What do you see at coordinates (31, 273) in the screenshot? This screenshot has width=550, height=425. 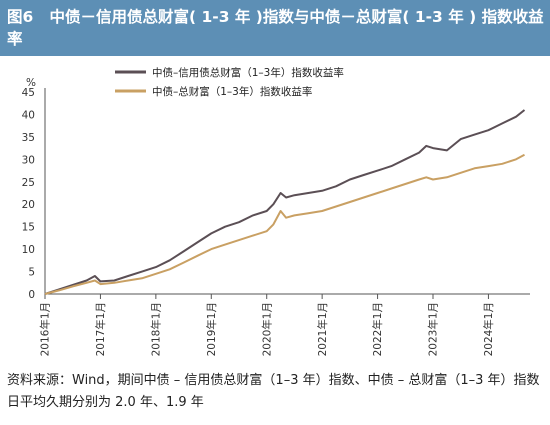 I see `y-tick-label: 5` at bounding box center [31, 273].